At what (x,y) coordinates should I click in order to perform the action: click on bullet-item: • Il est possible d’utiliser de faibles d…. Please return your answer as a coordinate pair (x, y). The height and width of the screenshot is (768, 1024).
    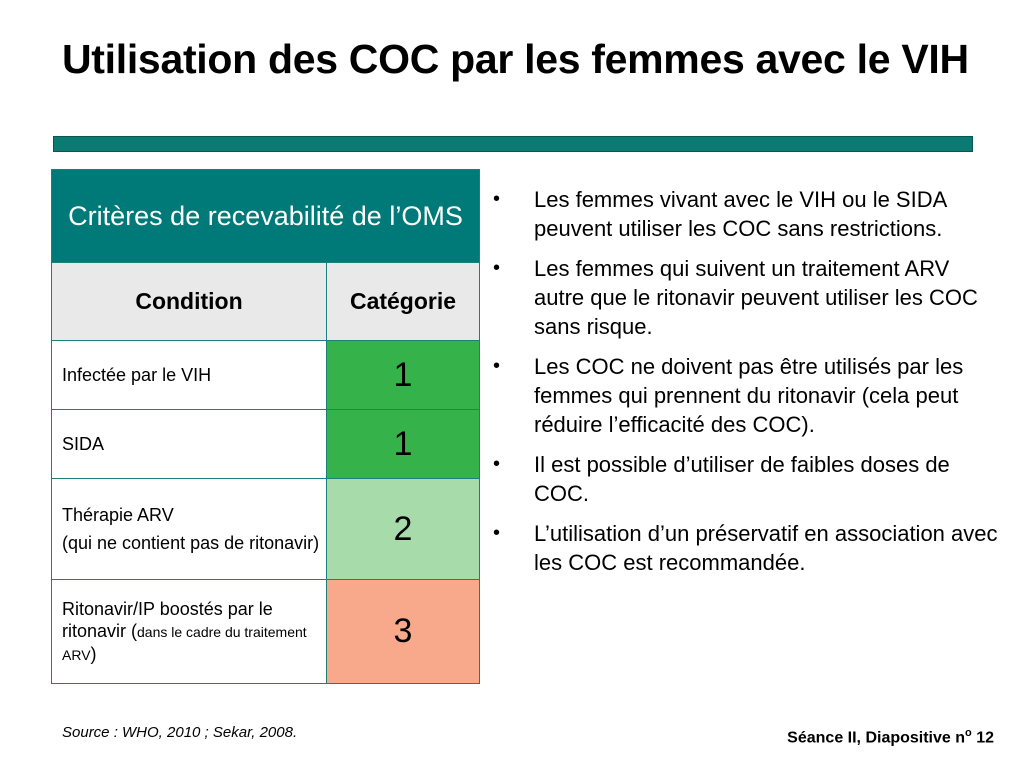
    Looking at the image, I should click on (745, 479).